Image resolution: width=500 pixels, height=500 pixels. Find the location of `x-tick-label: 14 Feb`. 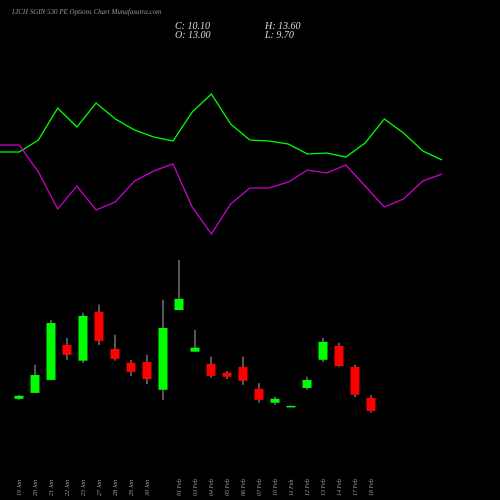

x-tick-label: 14 Feb is located at coordinates (339, 487).